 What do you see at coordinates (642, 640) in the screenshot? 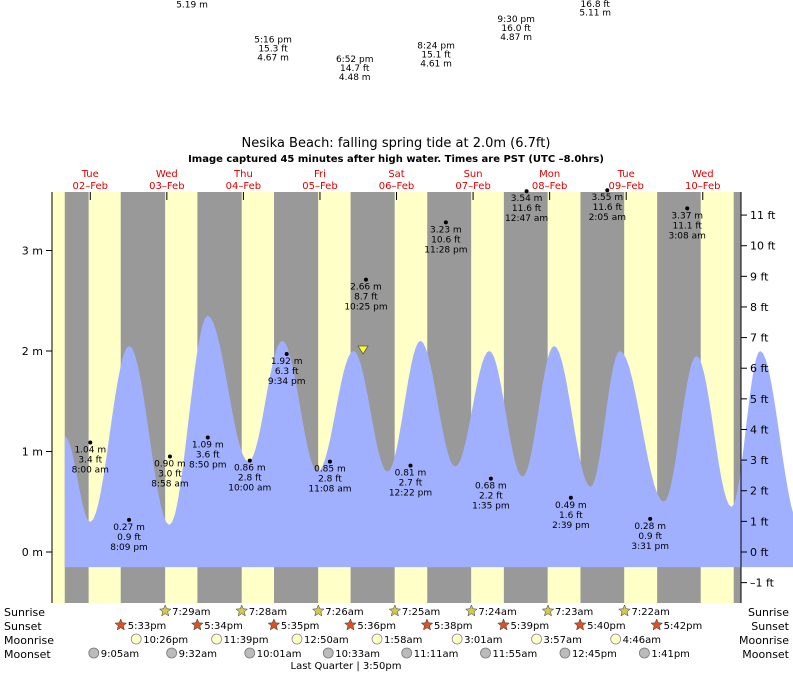
I see `moonrise-time: 4:46am` at bounding box center [642, 640].